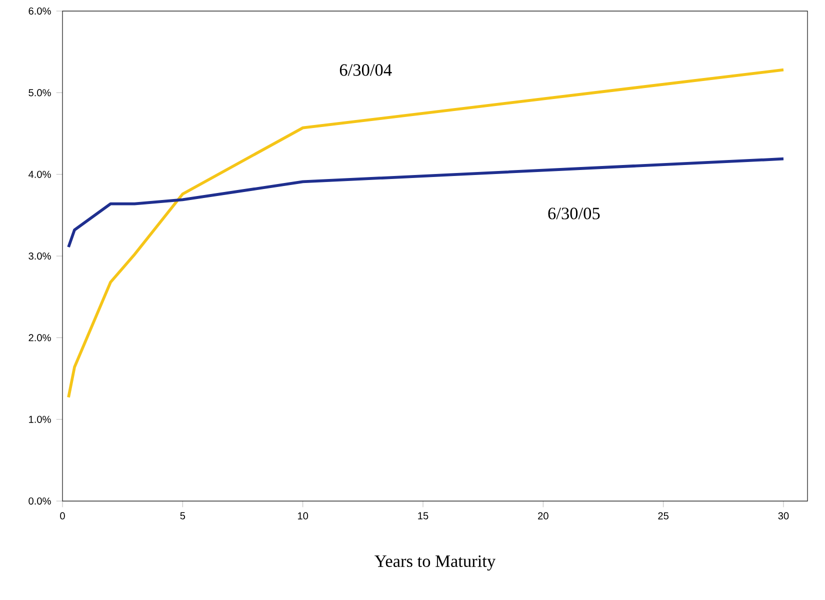 The height and width of the screenshot is (600, 825). Describe the element at coordinates (423, 516) in the screenshot. I see `x-tick-label: 15` at that location.